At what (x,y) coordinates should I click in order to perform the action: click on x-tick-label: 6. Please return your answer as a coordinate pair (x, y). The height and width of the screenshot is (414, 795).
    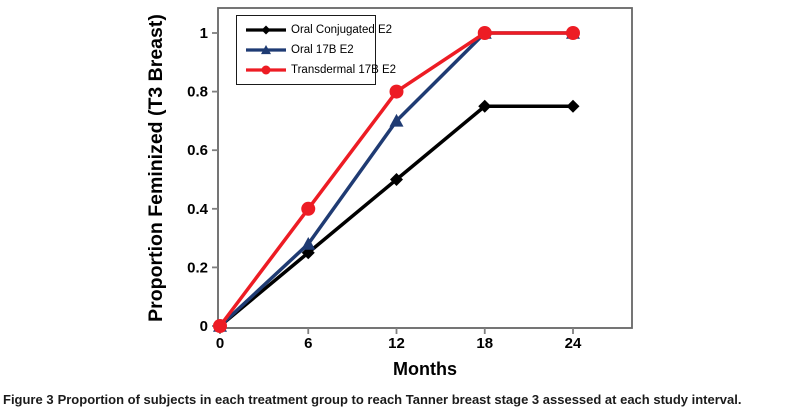
    Looking at the image, I should click on (308, 343).